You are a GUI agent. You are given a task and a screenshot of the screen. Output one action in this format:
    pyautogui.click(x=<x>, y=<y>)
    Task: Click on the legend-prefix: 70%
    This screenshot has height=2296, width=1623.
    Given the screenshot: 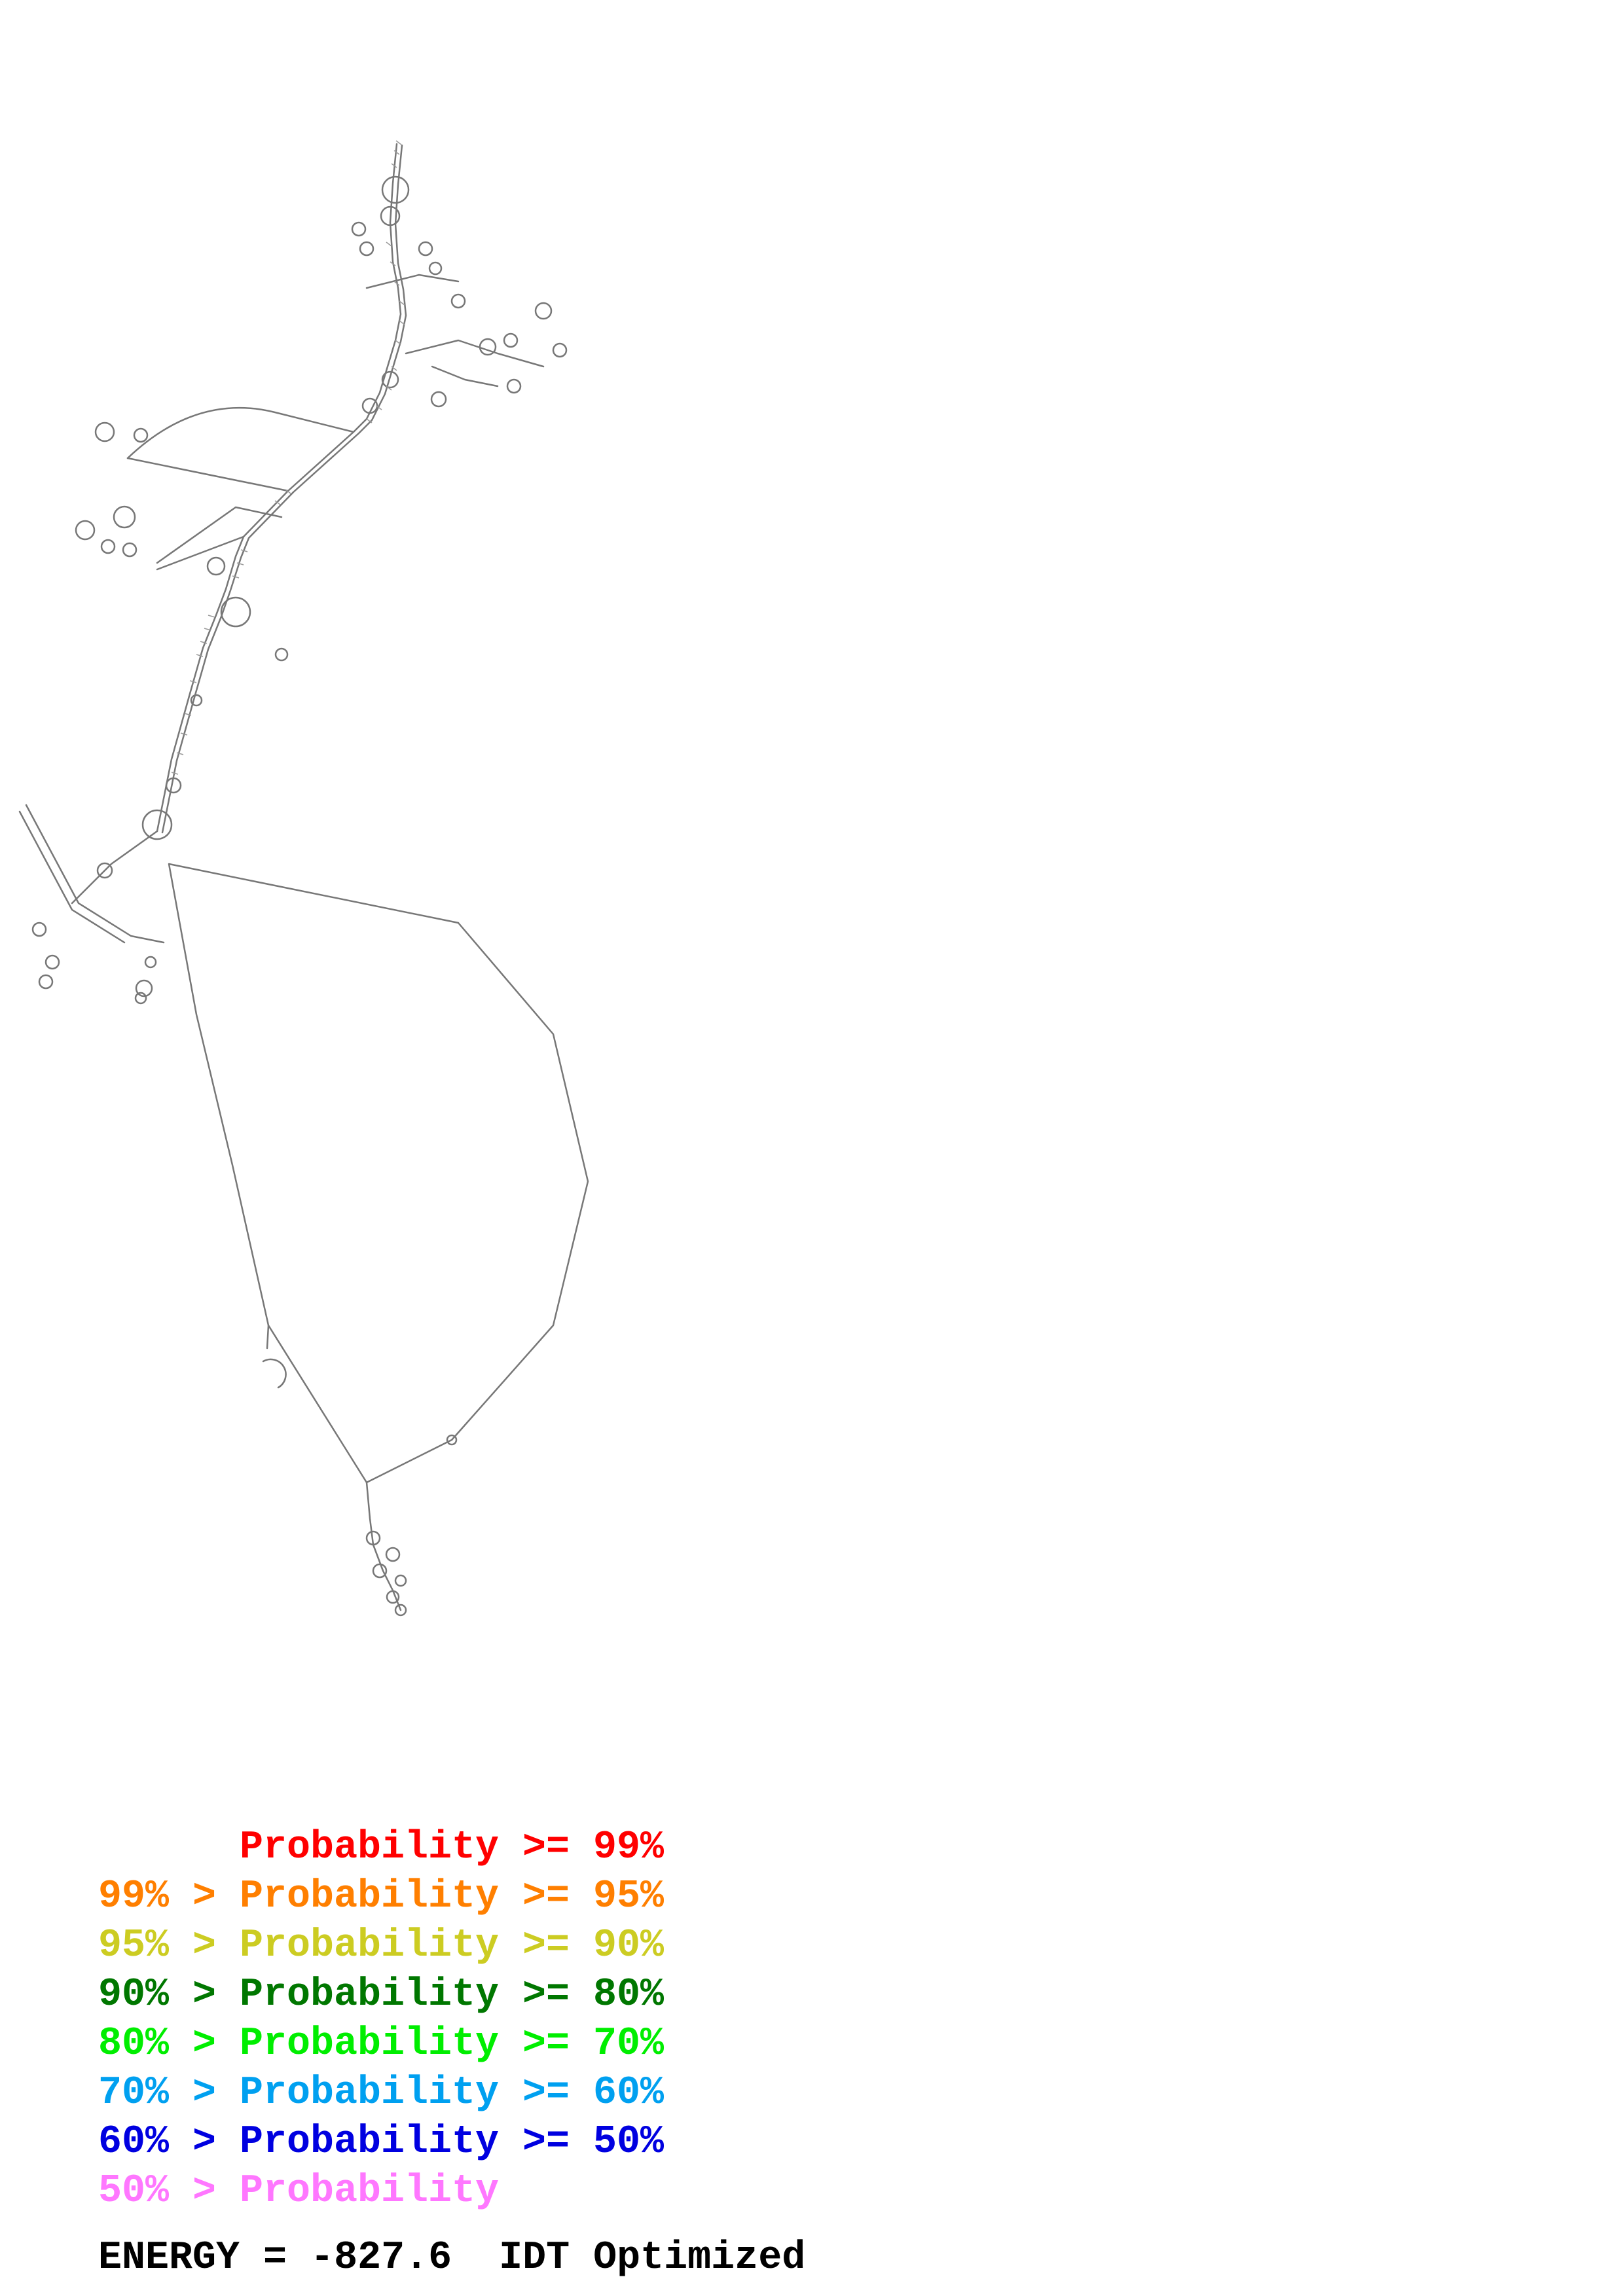 What is the action you would take?
    pyautogui.click(x=134, y=2093)
    